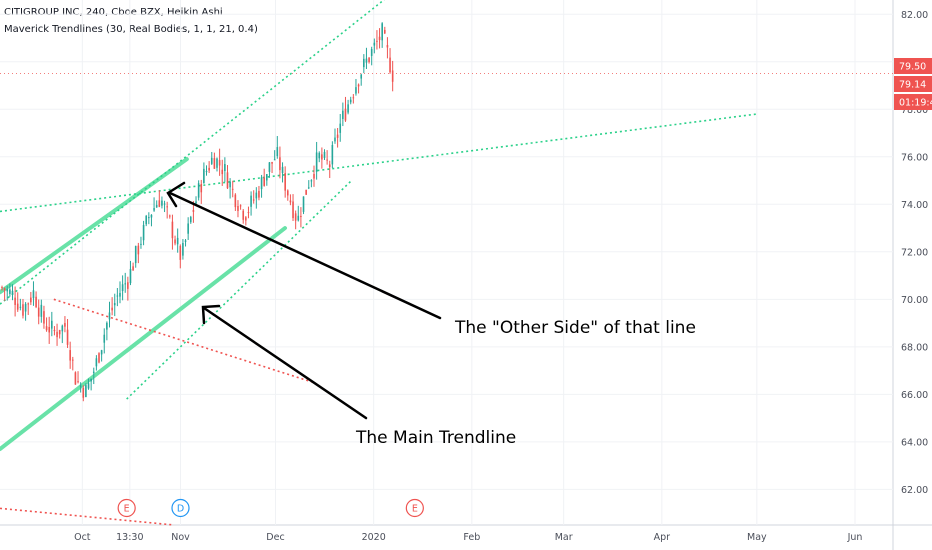 Image resolution: width=932 pixels, height=550 pixels. Describe the element at coordinates (468, 537) in the screenshot. I see `time-axis: Oct 13:30 Nov Dec 2020 Feb Mar Apr May Jun` at that location.